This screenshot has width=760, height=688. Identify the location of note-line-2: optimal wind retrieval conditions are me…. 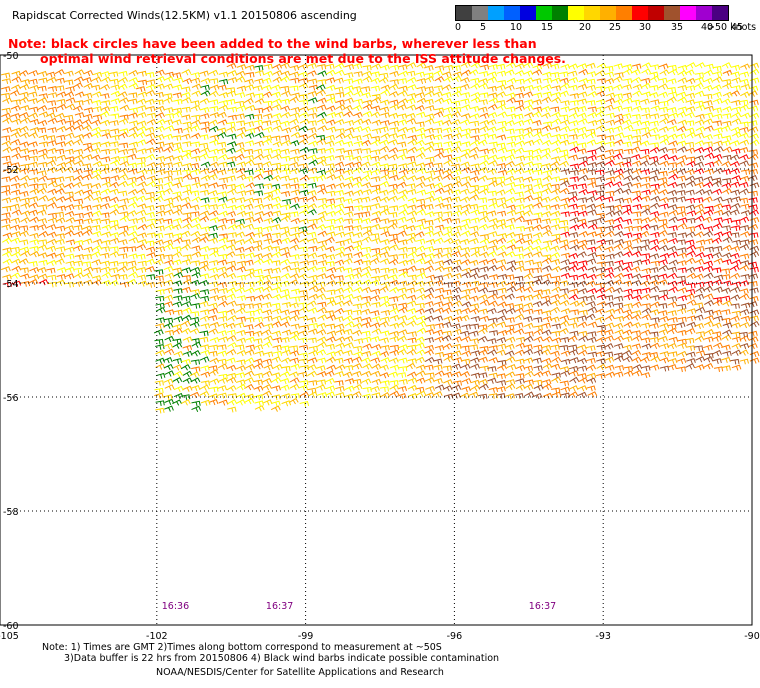
(303, 58).